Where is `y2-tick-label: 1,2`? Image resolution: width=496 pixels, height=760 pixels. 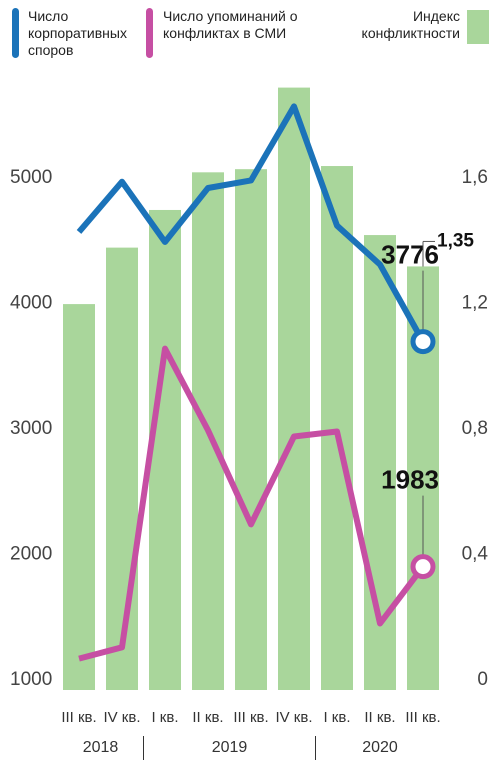 y2-tick-label: 1,2 is located at coordinates (475, 303).